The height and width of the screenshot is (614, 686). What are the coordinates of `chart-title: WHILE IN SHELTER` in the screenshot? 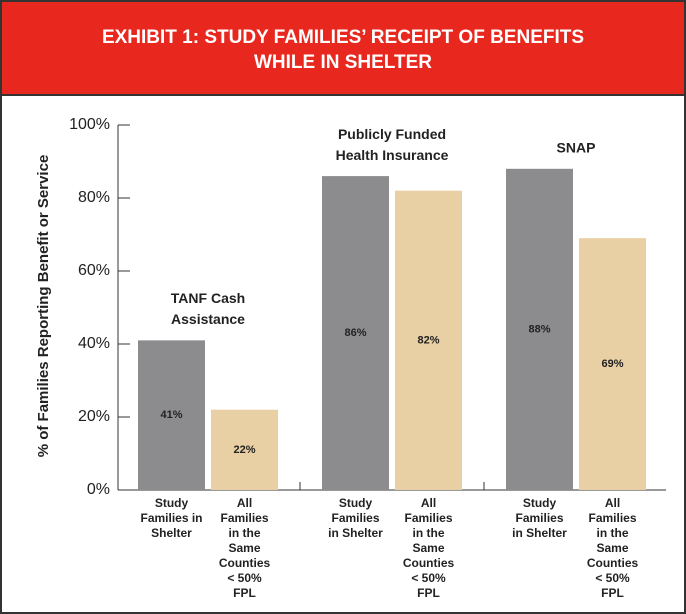 It's located at (343, 62).